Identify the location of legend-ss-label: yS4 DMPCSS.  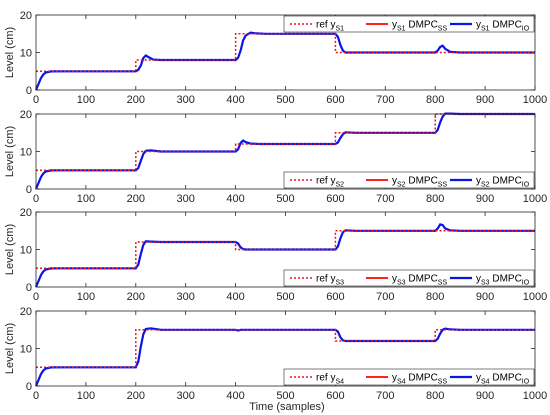
(419, 379).